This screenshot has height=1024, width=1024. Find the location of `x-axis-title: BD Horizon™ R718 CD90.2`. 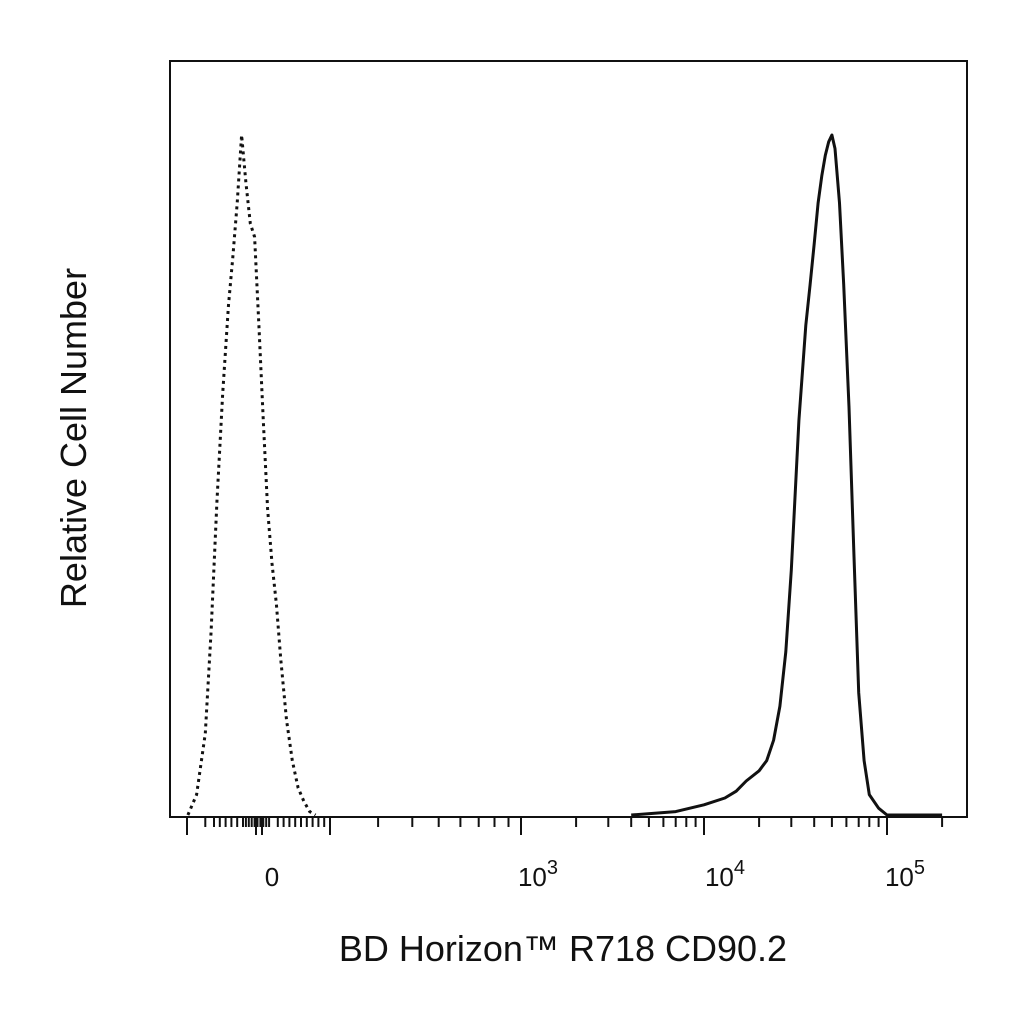

x-axis-title: BD Horizon™ R718 CD90.2 is located at coordinates (563, 948).